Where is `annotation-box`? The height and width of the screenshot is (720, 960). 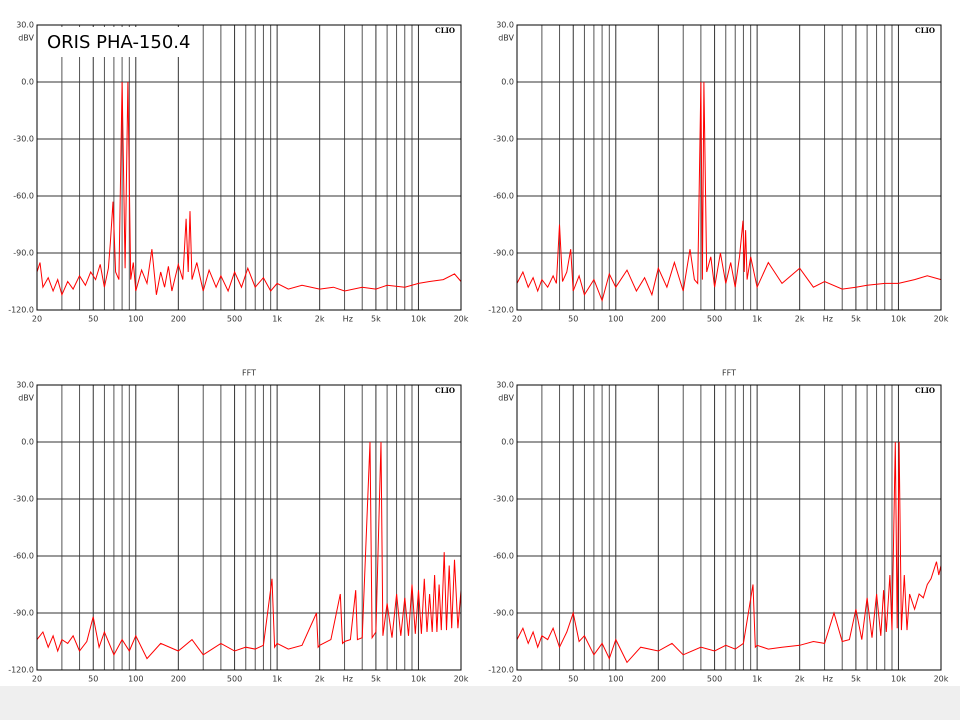 annotation-box is located at coordinates (114, 42).